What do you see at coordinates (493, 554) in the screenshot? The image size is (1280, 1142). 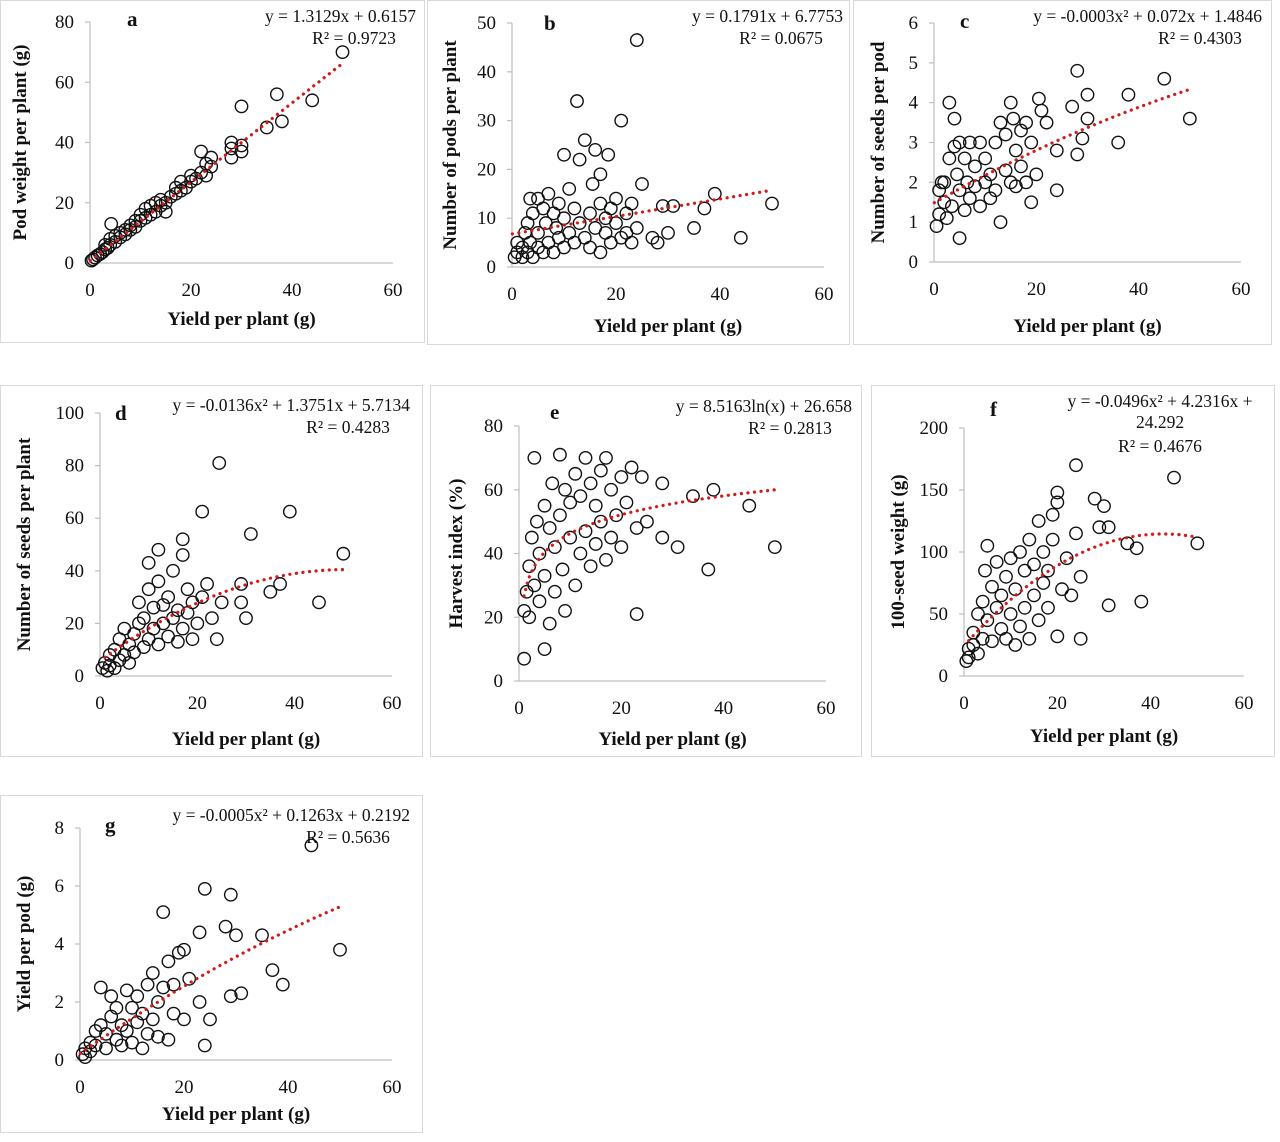 I see `y-tick-label: 40` at bounding box center [493, 554].